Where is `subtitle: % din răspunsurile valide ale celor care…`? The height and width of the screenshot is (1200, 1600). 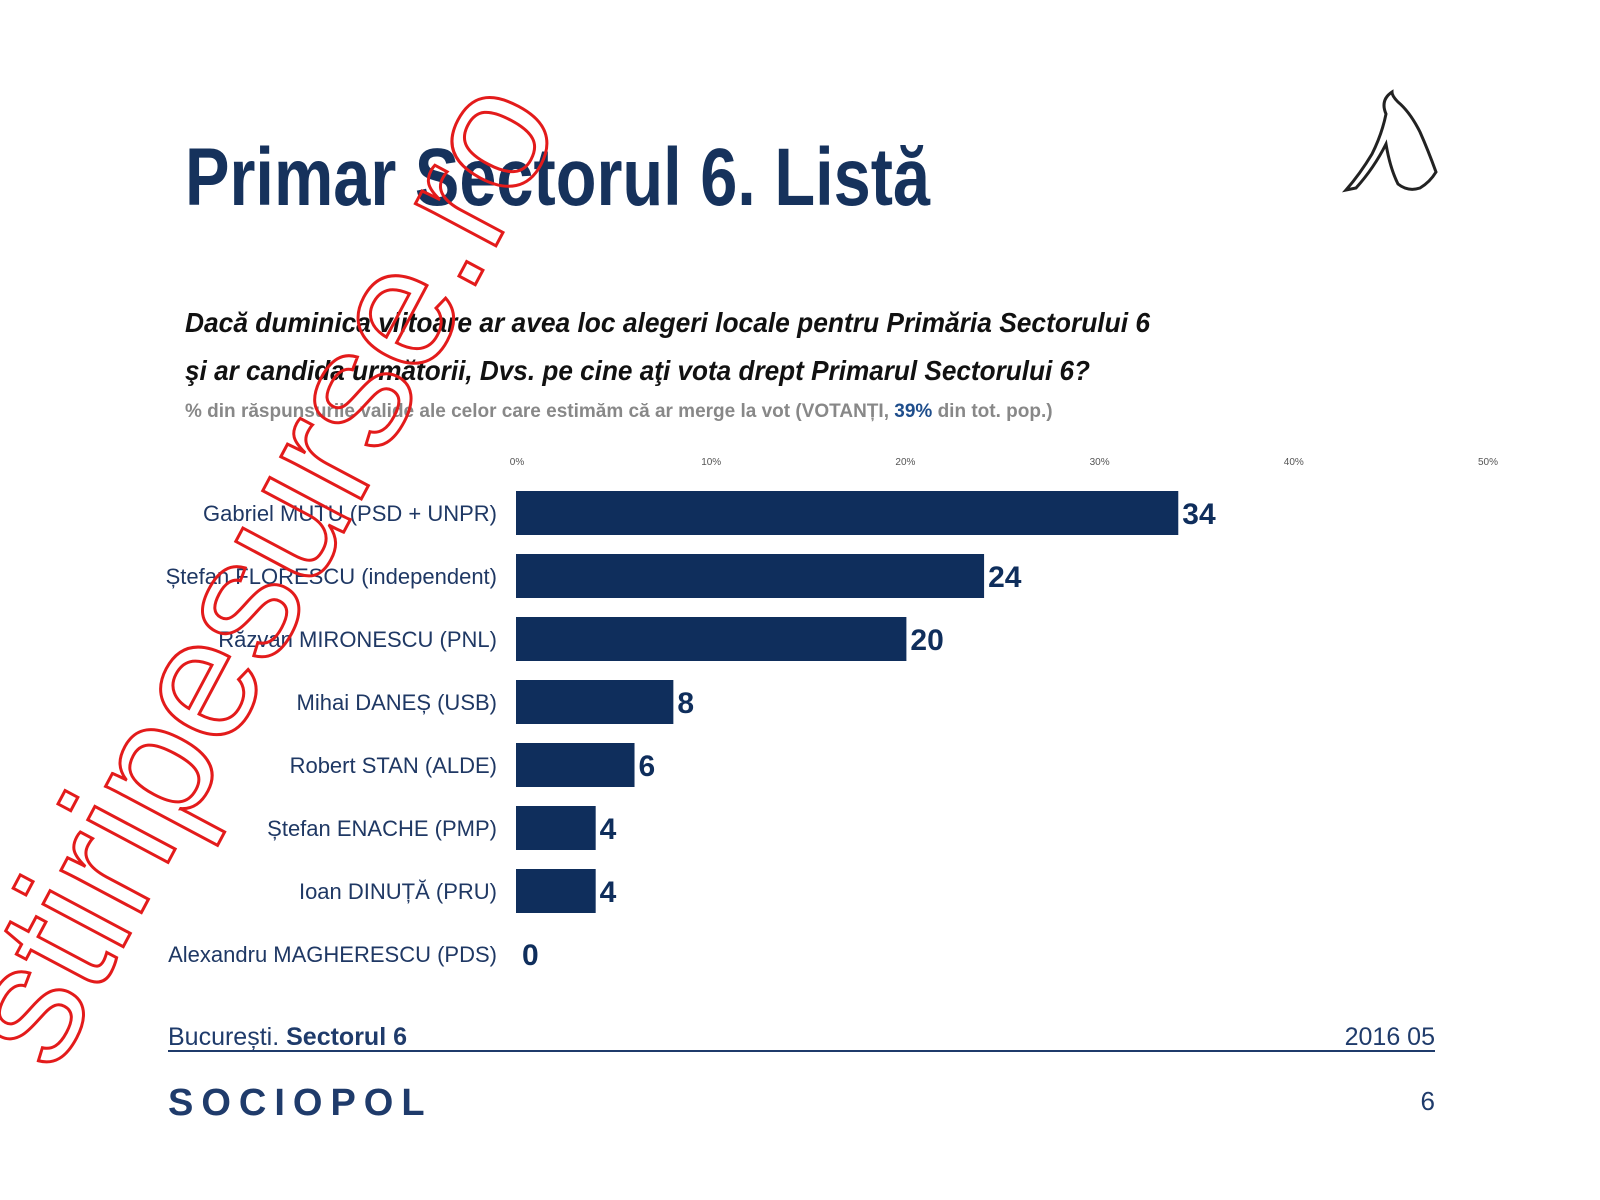 subtitle: % din răspunsurile valide ale celor care… is located at coordinates (619, 411).